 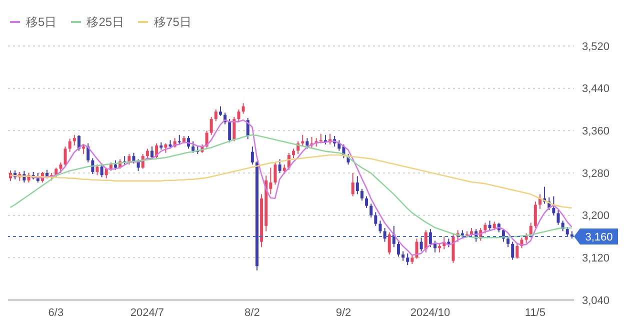 I want to click on y-tick-label: 3,040, so click(x=596, y=300).